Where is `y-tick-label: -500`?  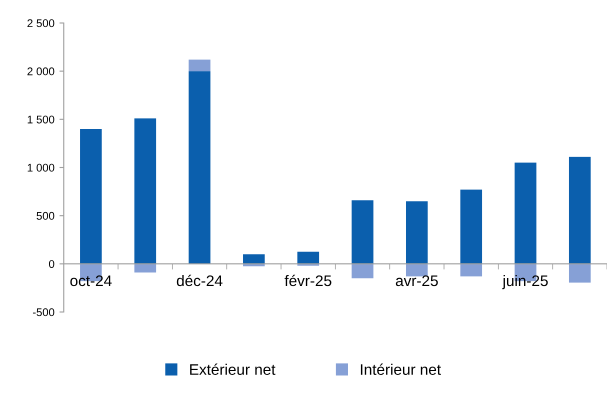
y-tick-label: -500 is located at coordinates (43, 312).